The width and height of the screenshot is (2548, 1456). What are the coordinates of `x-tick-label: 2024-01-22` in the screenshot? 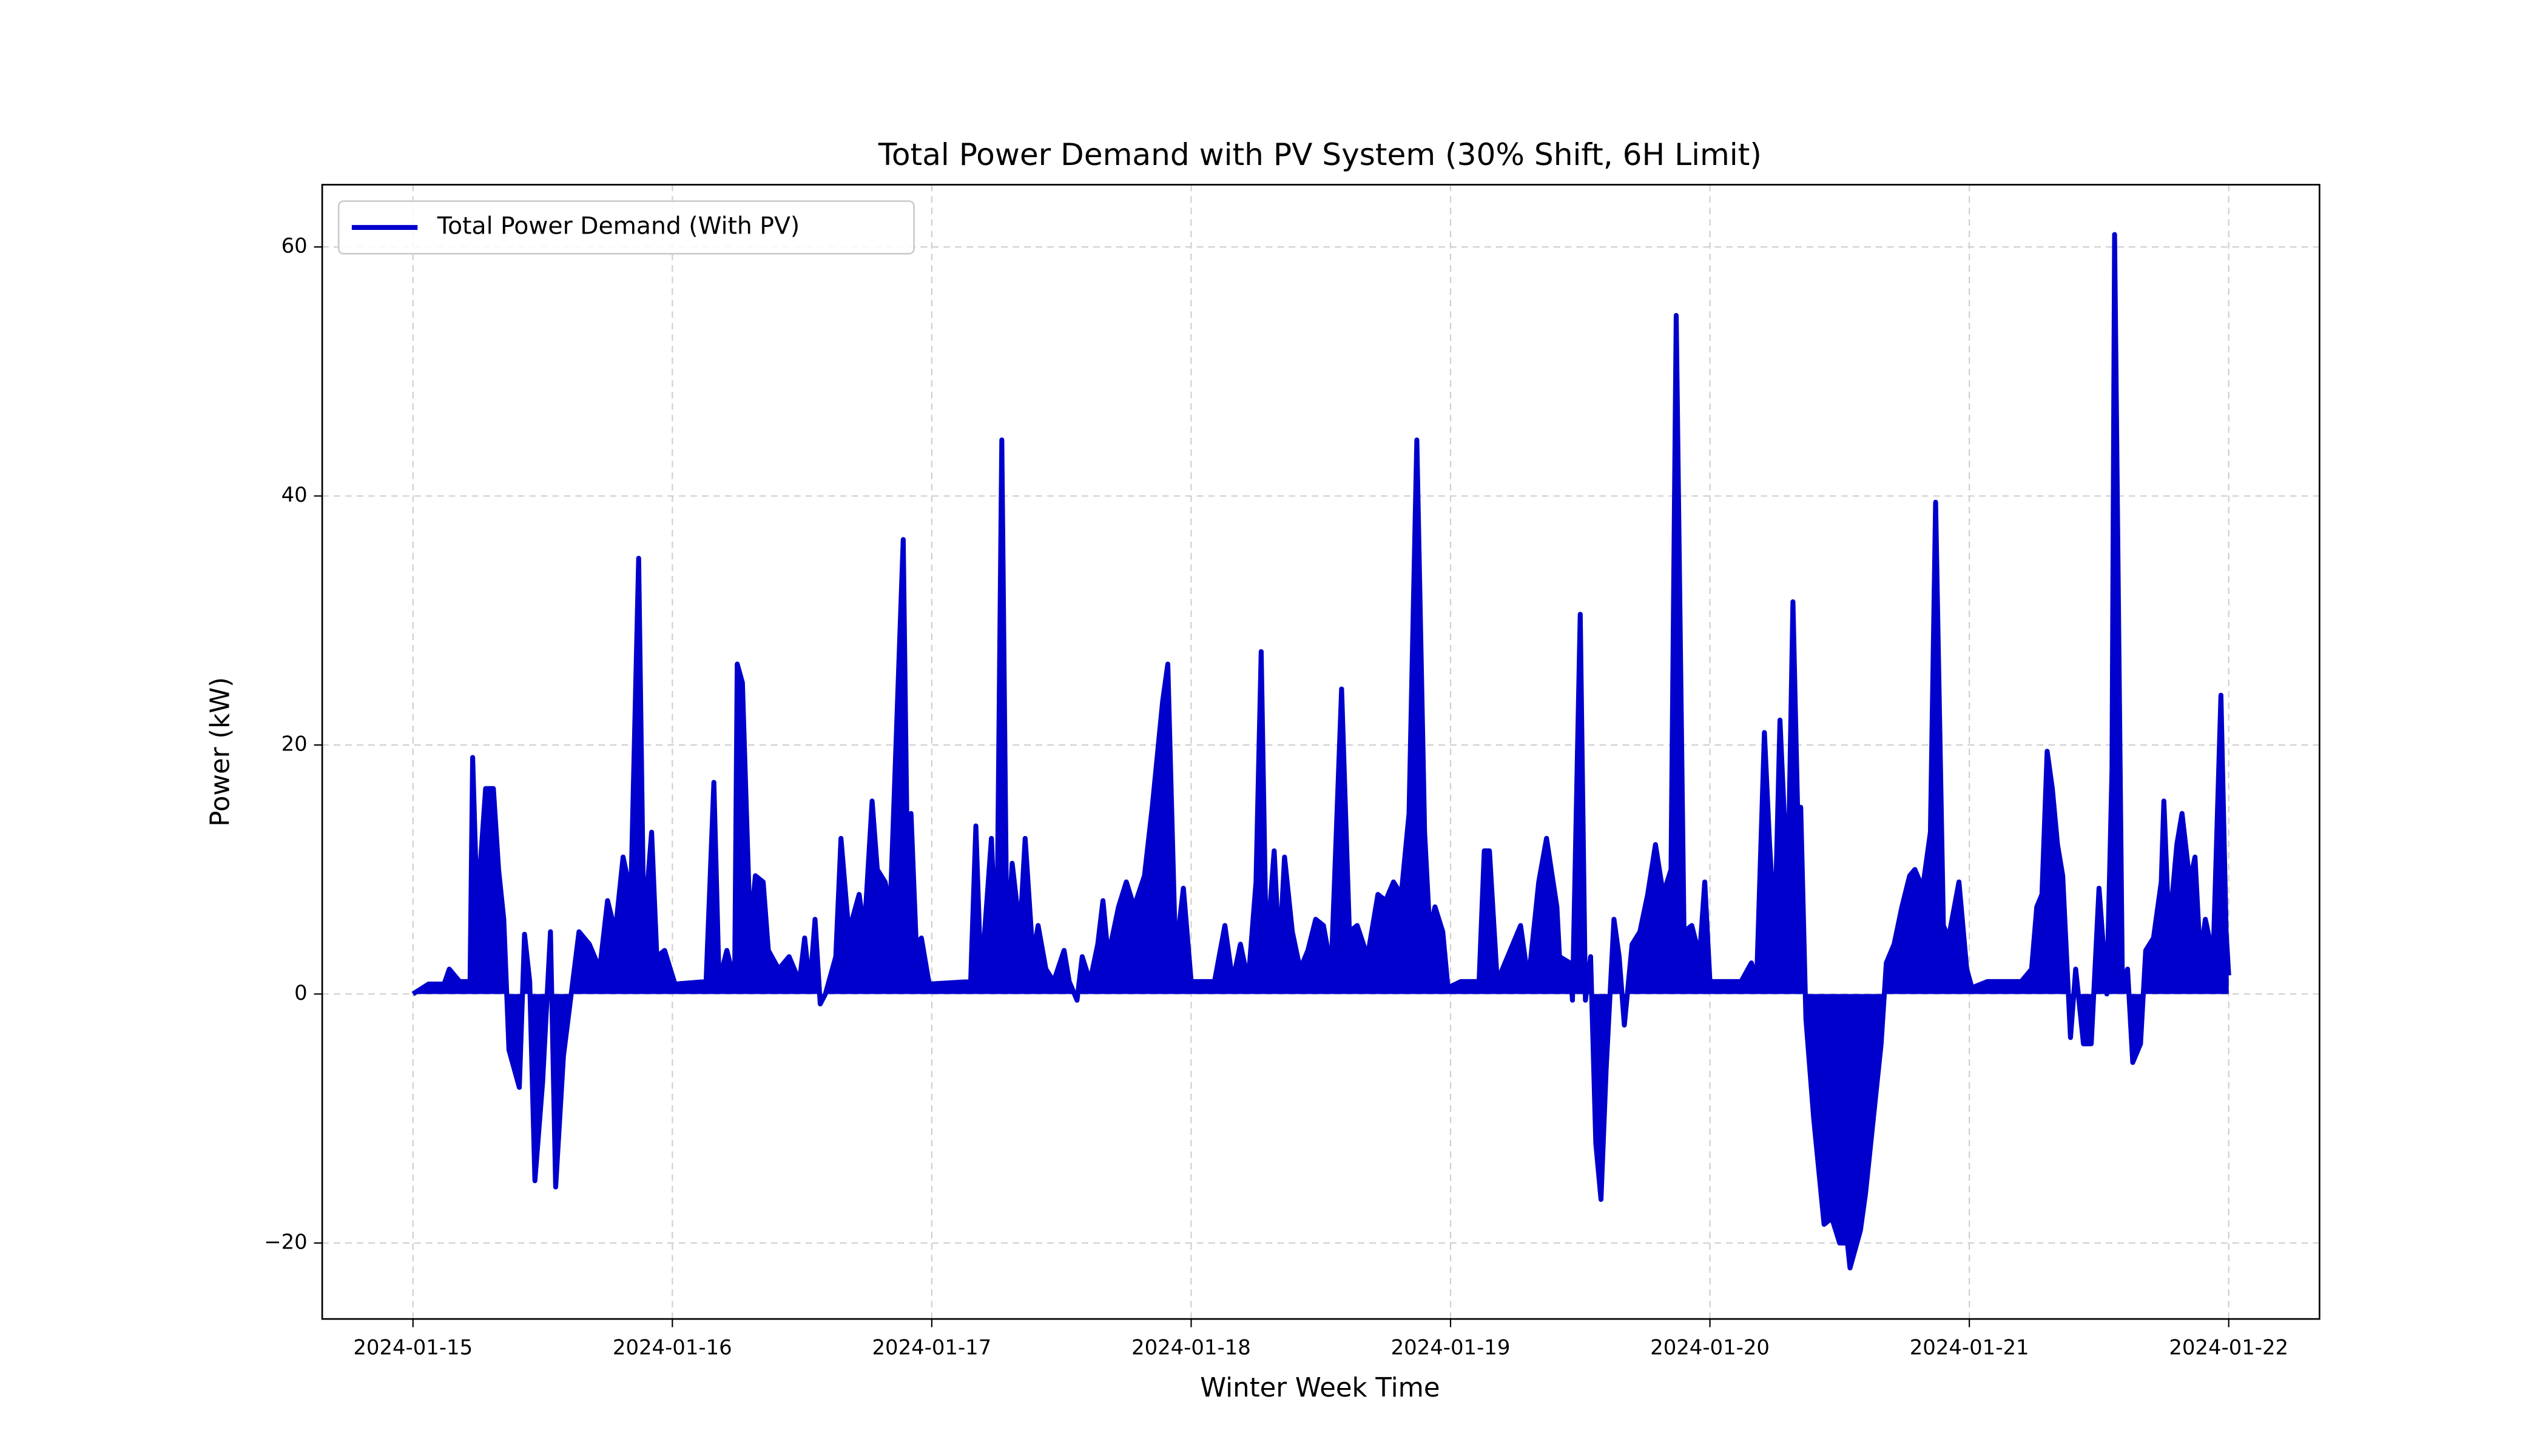 It's located at (2228, 1347).